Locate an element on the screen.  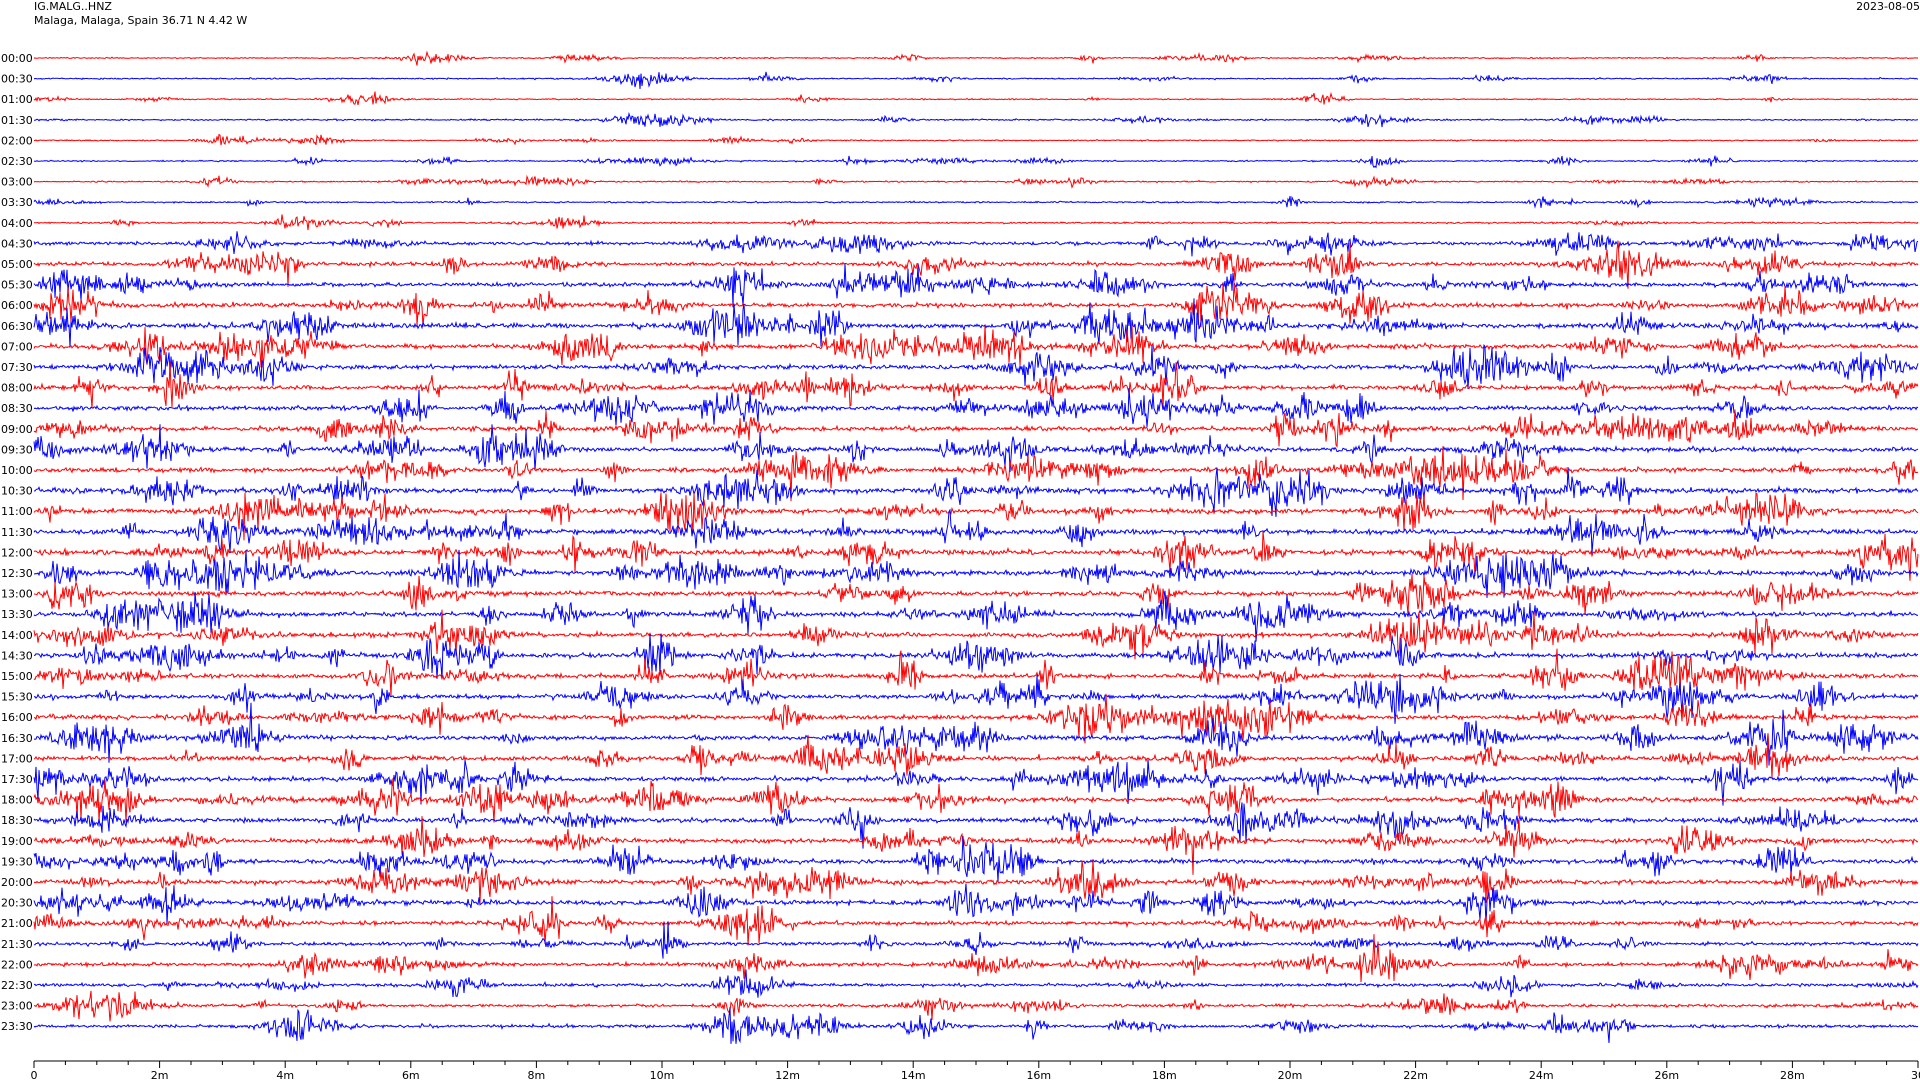
x-tick-label: 4m is located at coordinates (285, 1074).